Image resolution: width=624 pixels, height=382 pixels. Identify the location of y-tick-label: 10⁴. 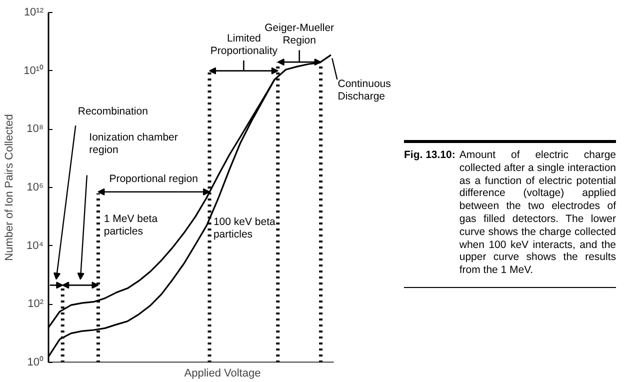
(35, 246).